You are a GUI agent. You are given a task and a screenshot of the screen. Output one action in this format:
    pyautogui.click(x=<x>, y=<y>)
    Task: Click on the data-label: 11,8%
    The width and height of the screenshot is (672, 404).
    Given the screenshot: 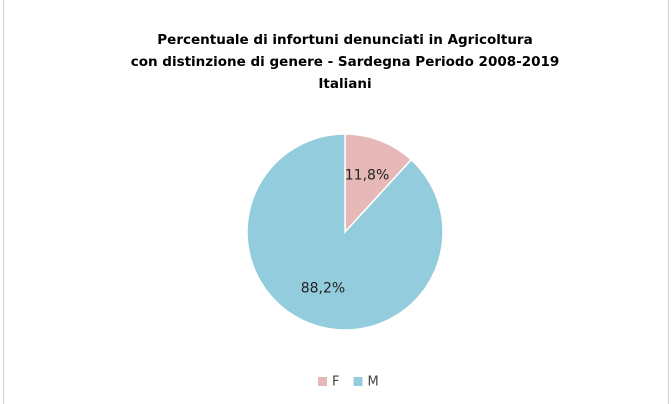 What is the action you would take?
    pyautogui.click(x=367, y=175)
    